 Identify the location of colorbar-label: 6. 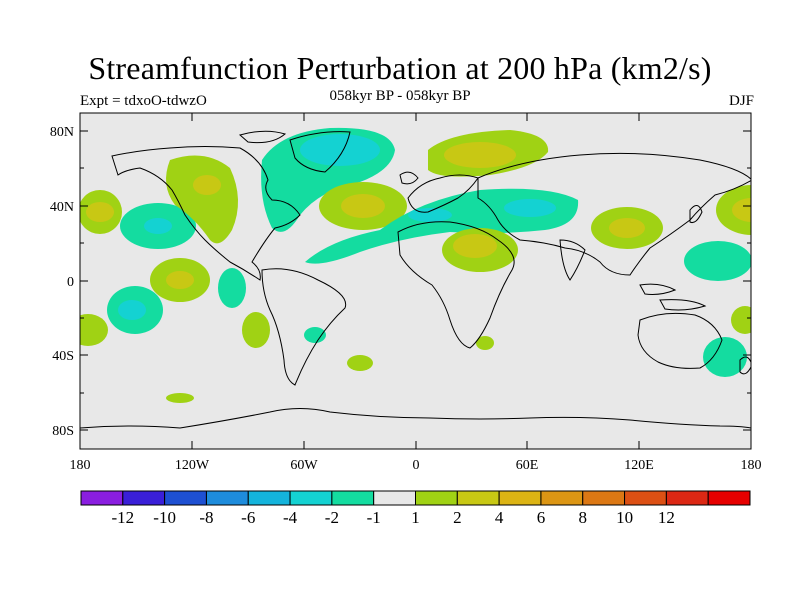
(541, 517).